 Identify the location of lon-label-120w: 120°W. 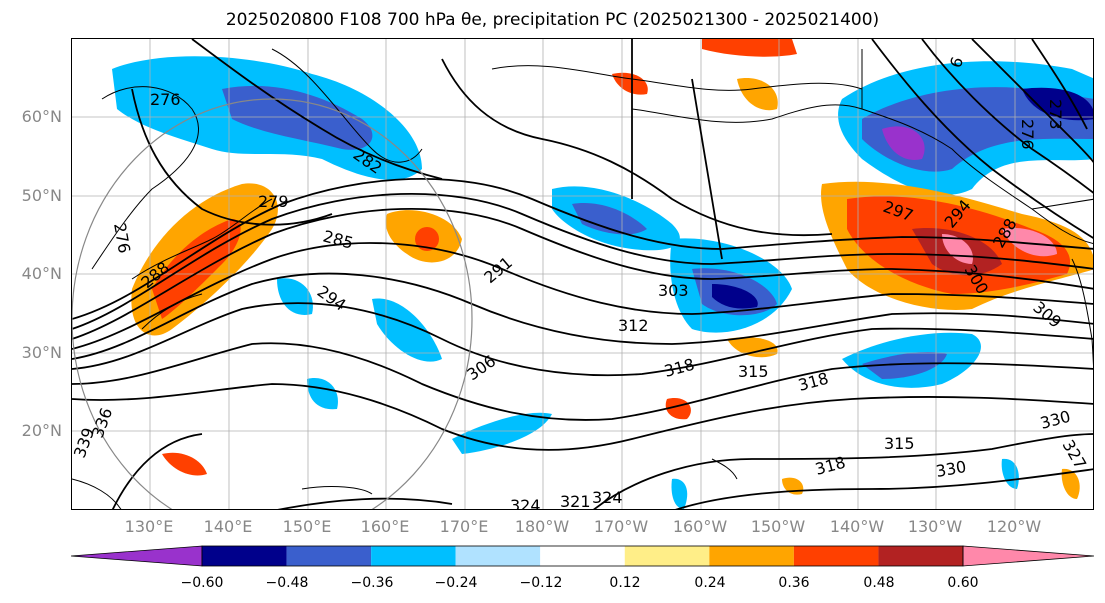
(1014, 526).